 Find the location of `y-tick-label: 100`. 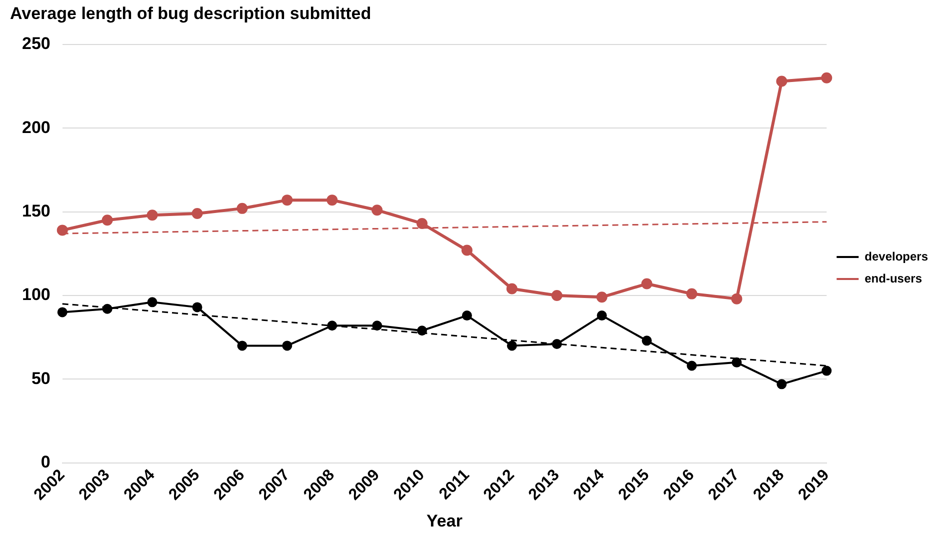

y-tick-label: 100 is located at coordinates (36, 294).